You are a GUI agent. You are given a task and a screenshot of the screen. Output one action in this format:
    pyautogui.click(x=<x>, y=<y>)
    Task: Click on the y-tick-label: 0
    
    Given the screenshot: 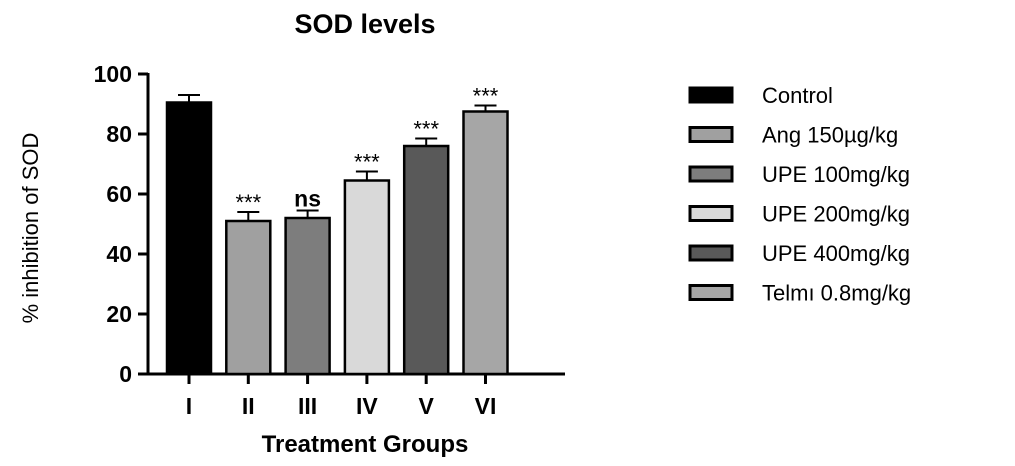 What is the action you would take?
    pyautogui.click(x=125, y=374)
    